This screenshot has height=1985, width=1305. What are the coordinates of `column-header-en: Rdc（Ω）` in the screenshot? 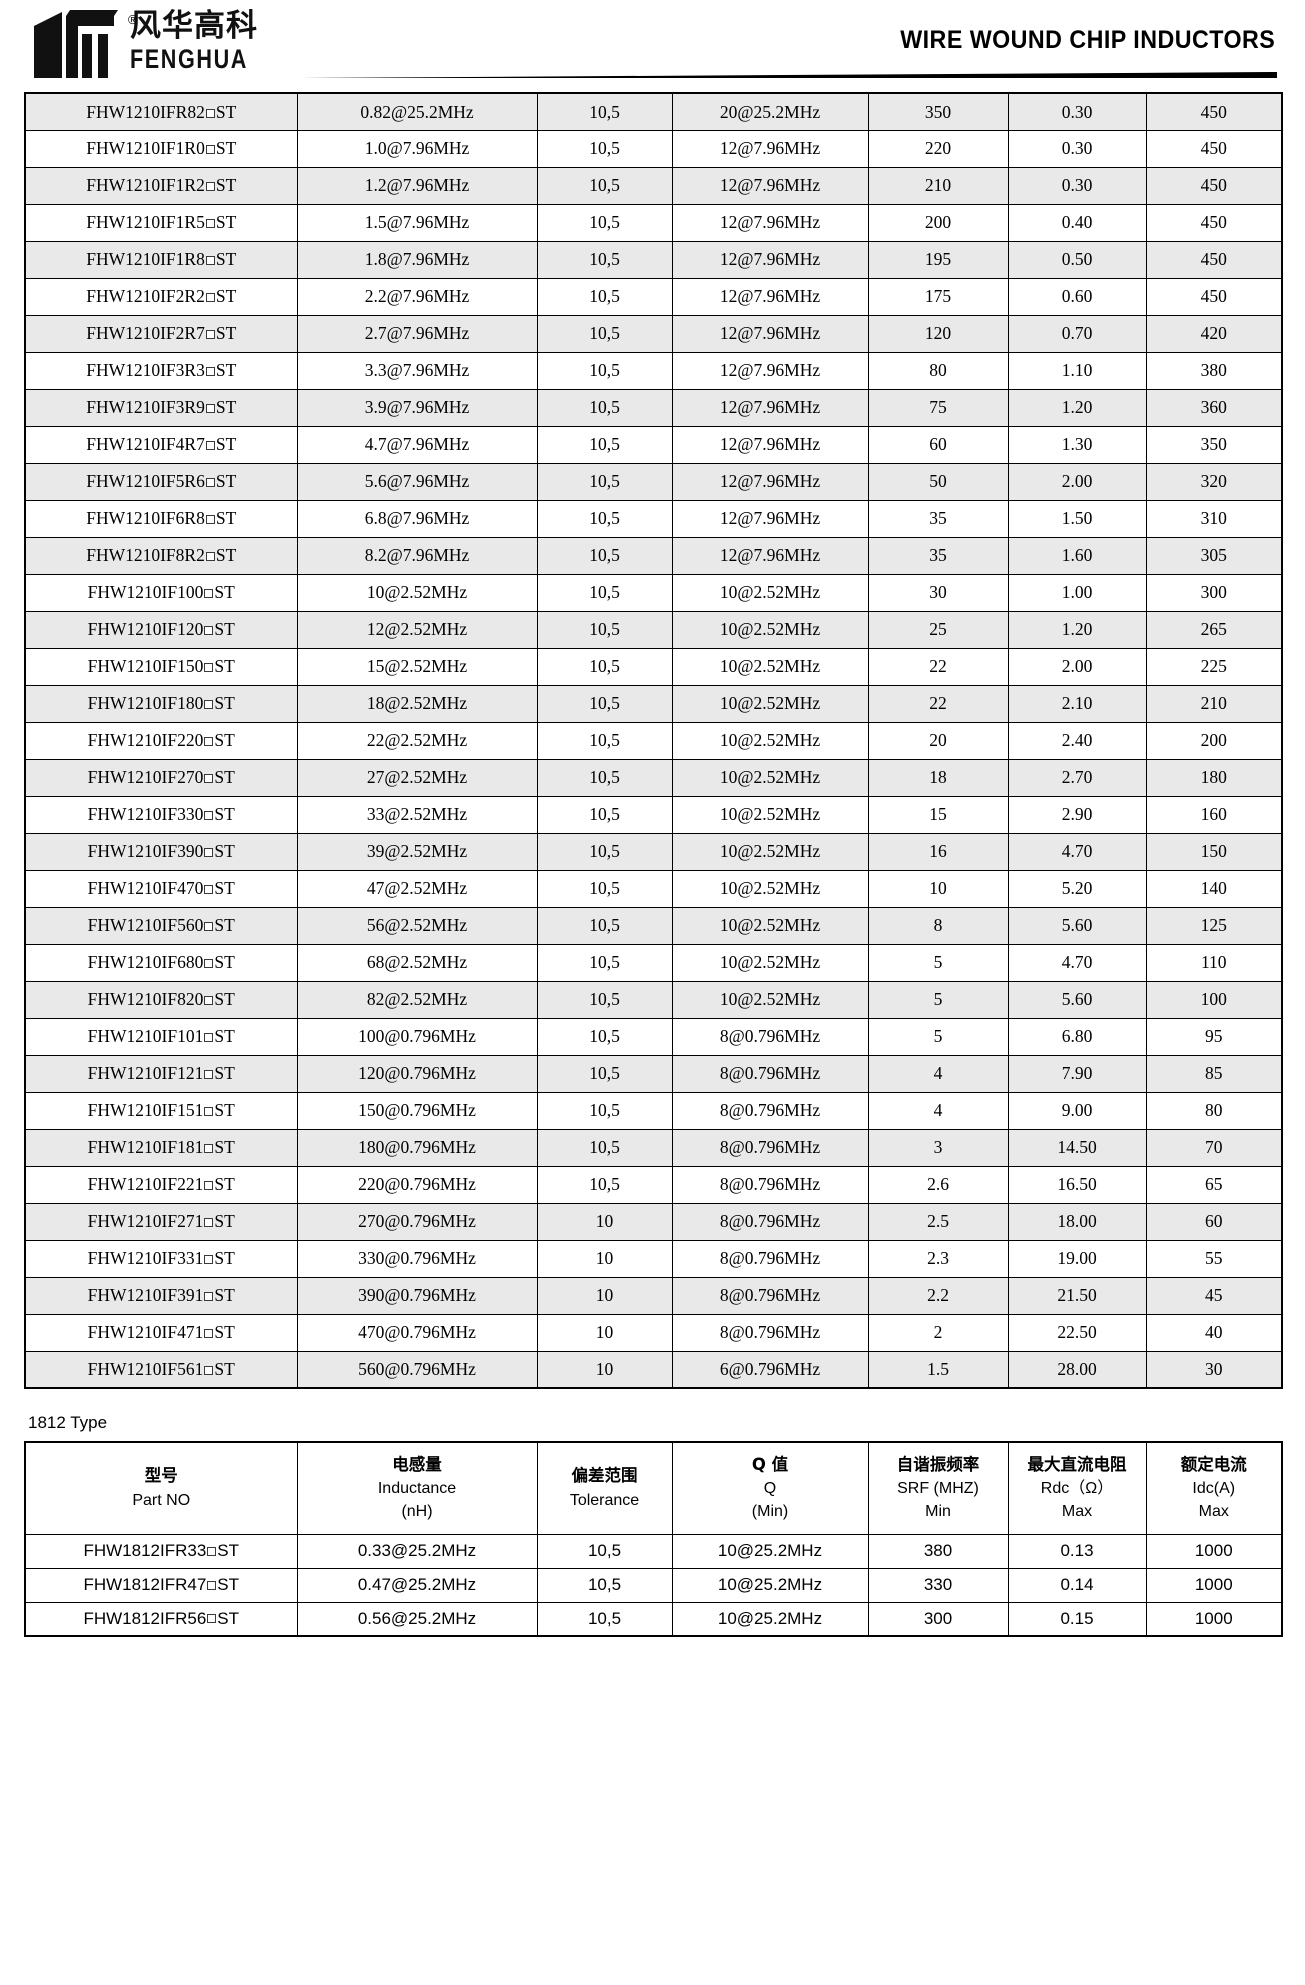 It's located at (1077, 1488).